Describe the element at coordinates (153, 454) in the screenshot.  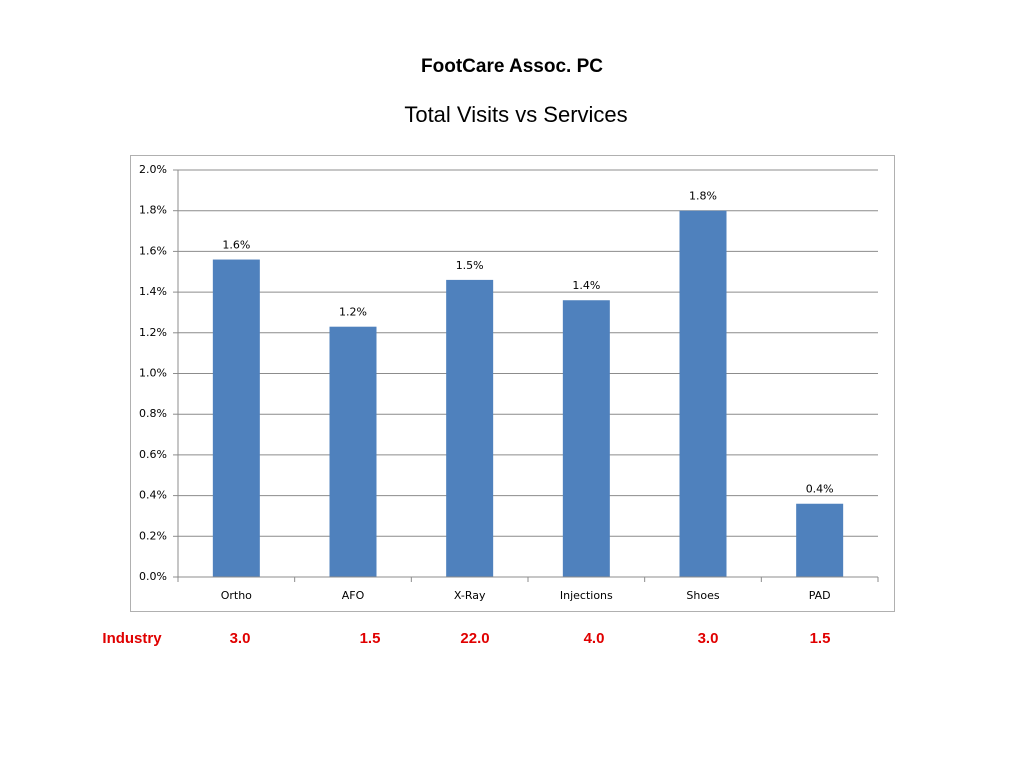
I see `y-tick-label: 0.6%` at that location.